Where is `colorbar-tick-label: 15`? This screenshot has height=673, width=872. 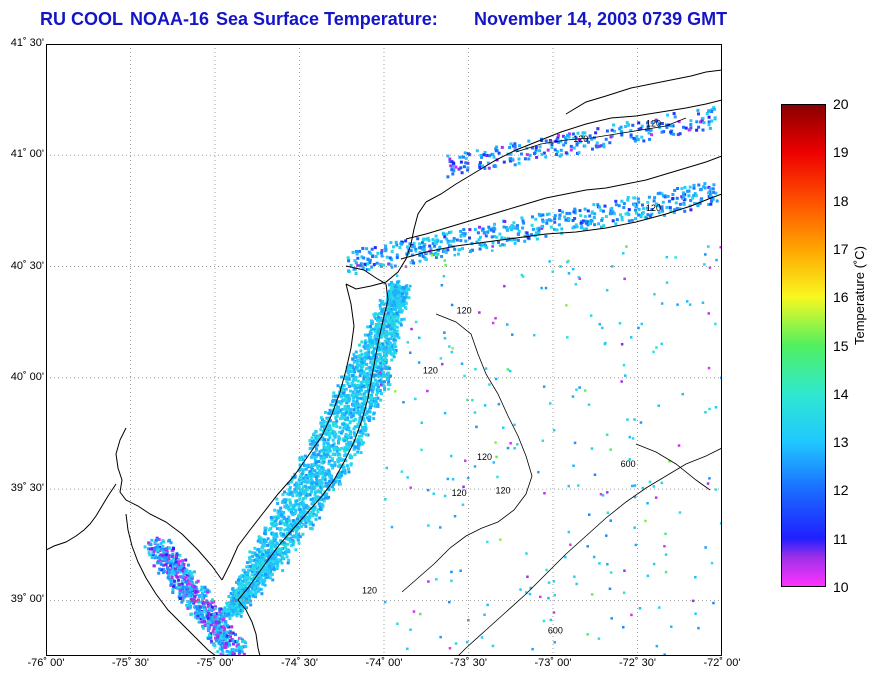
colorbar-tick-label: 15 is located at coordinates (841, 345).